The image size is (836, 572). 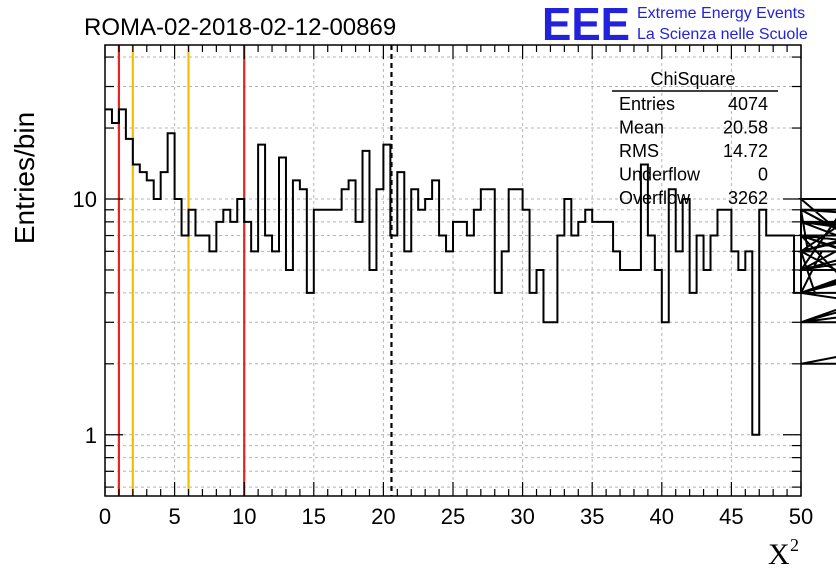 What do you see at coordinates (240, 27) in the screenshot?
I see `chart-title: ROMA-02-2018-02-12-00869` at bounding box center [240, 27].